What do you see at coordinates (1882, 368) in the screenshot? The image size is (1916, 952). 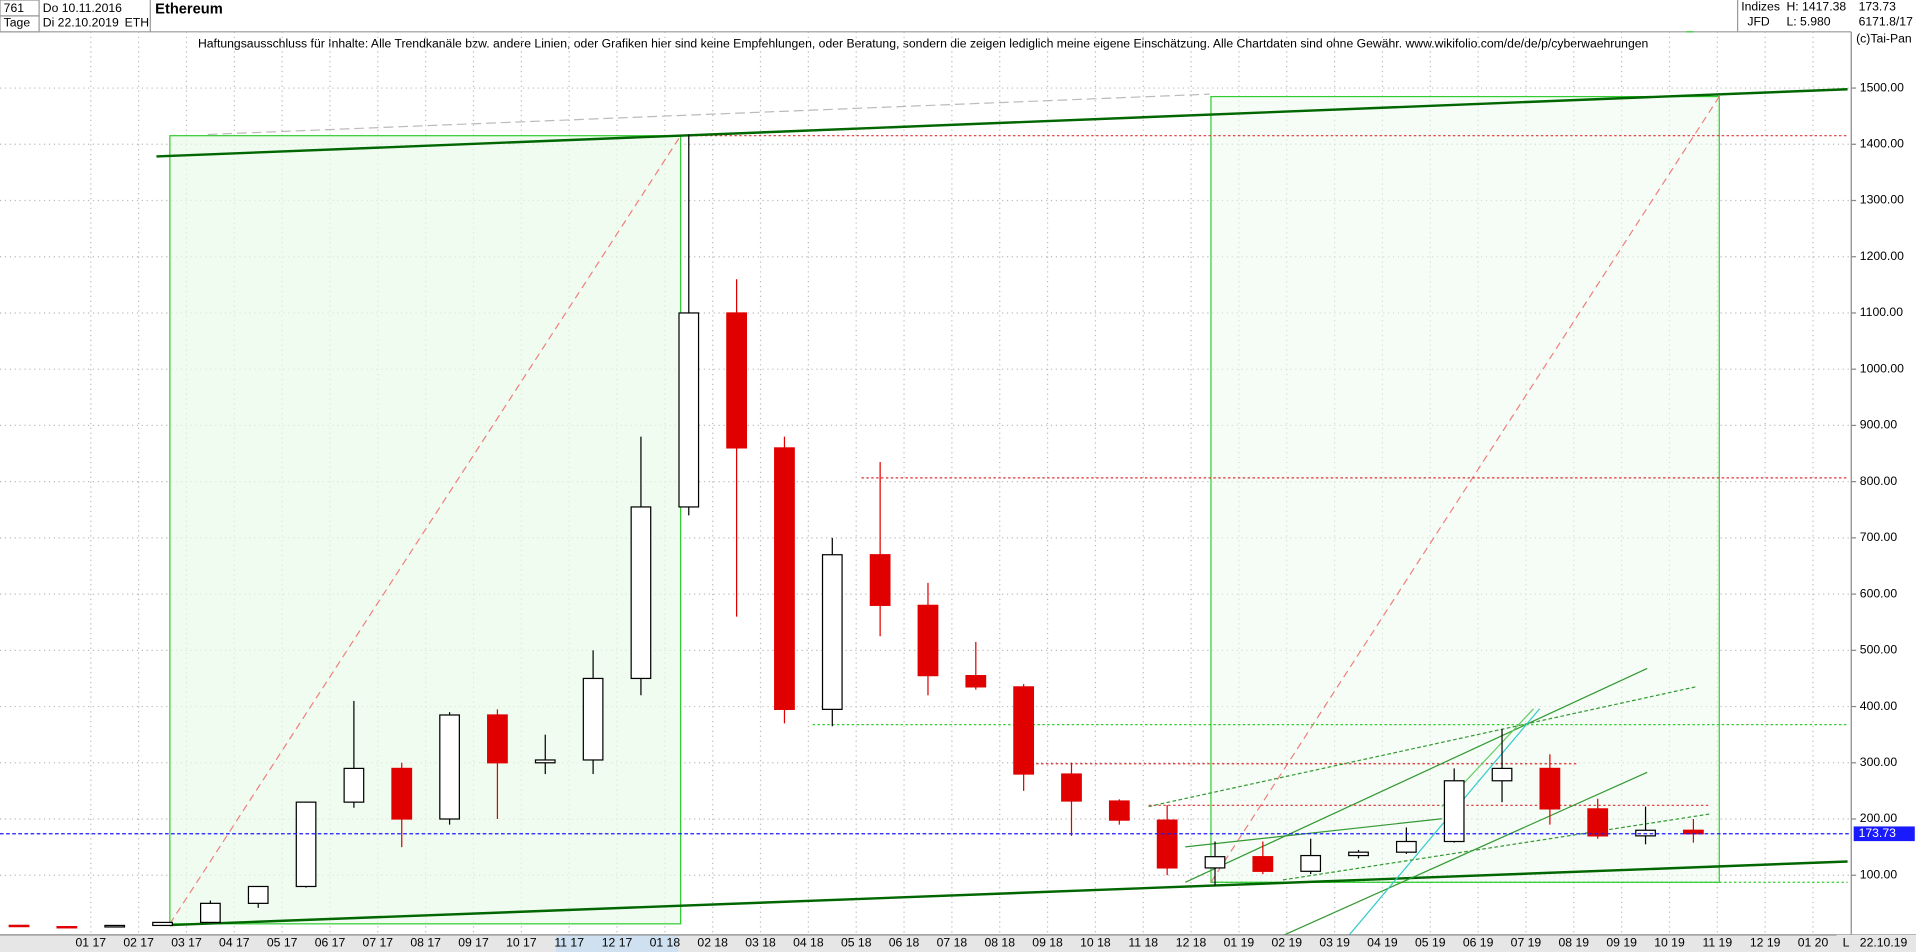 I see `y-tick-label: 1000.00` at bounding box center [1882, 368].